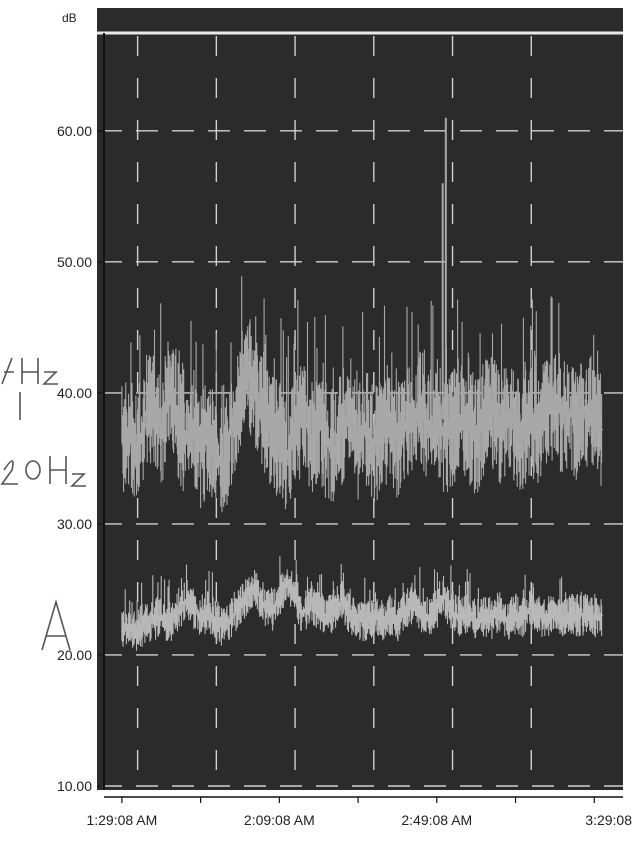 The image size is (639, 841). Describe the element at coordinates (74, 655) in the screenshot. I see `y-tick-label-1: 20.00` at that location.